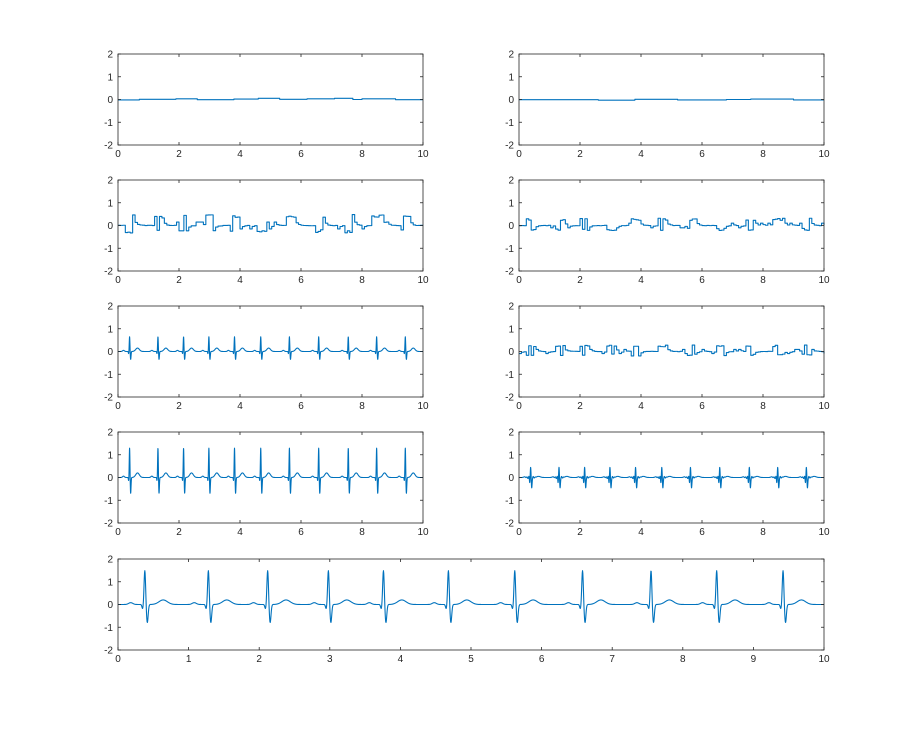 Image resolution: width=910 pixels, height=731 pixels. Describe the element at coordinates (330, 659) in the screenshot. I see `x-tick-label: 3` at that location.